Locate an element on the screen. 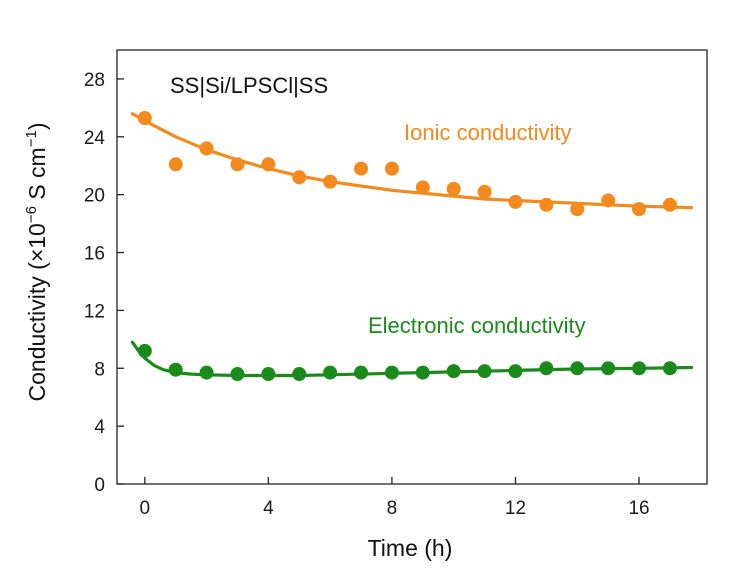 The height and width of the screenshot is (569, 732). y-tick-label: 20 is located at coordinates (94, 196).